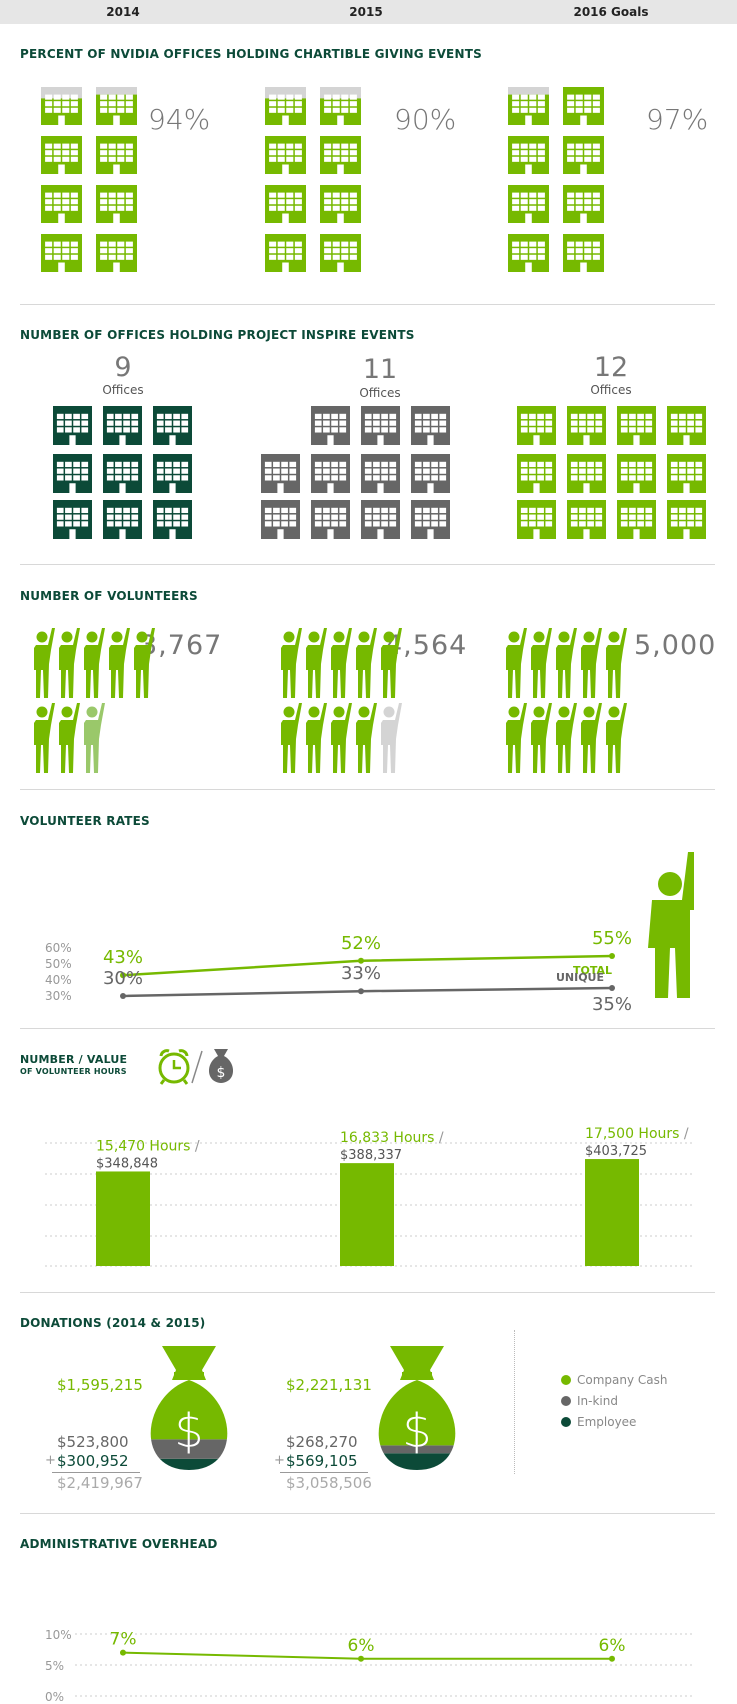 The width and height of the screenshot is (737, 1704). I want to click on data-label: 30%, so click(123, 978).